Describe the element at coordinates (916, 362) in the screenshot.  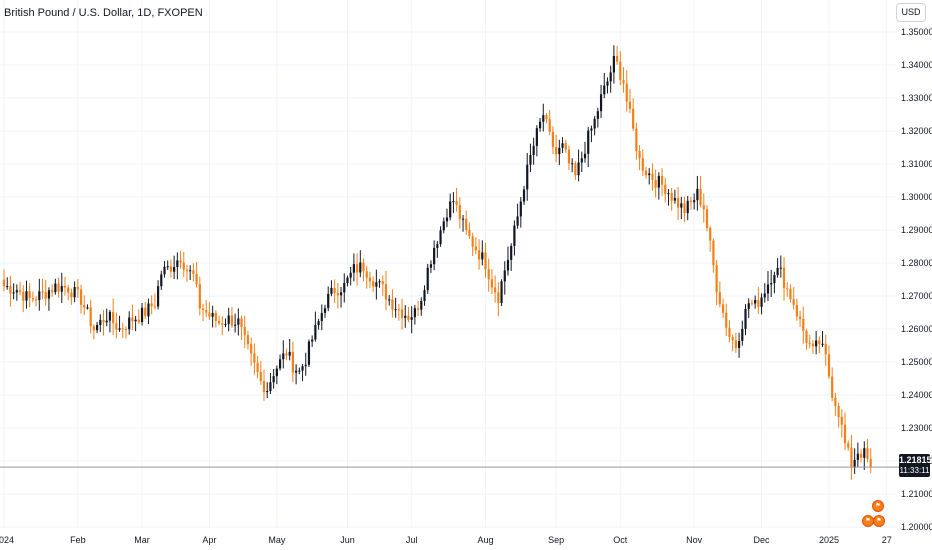
I see `y-tick-label: 1.25000` at that location.